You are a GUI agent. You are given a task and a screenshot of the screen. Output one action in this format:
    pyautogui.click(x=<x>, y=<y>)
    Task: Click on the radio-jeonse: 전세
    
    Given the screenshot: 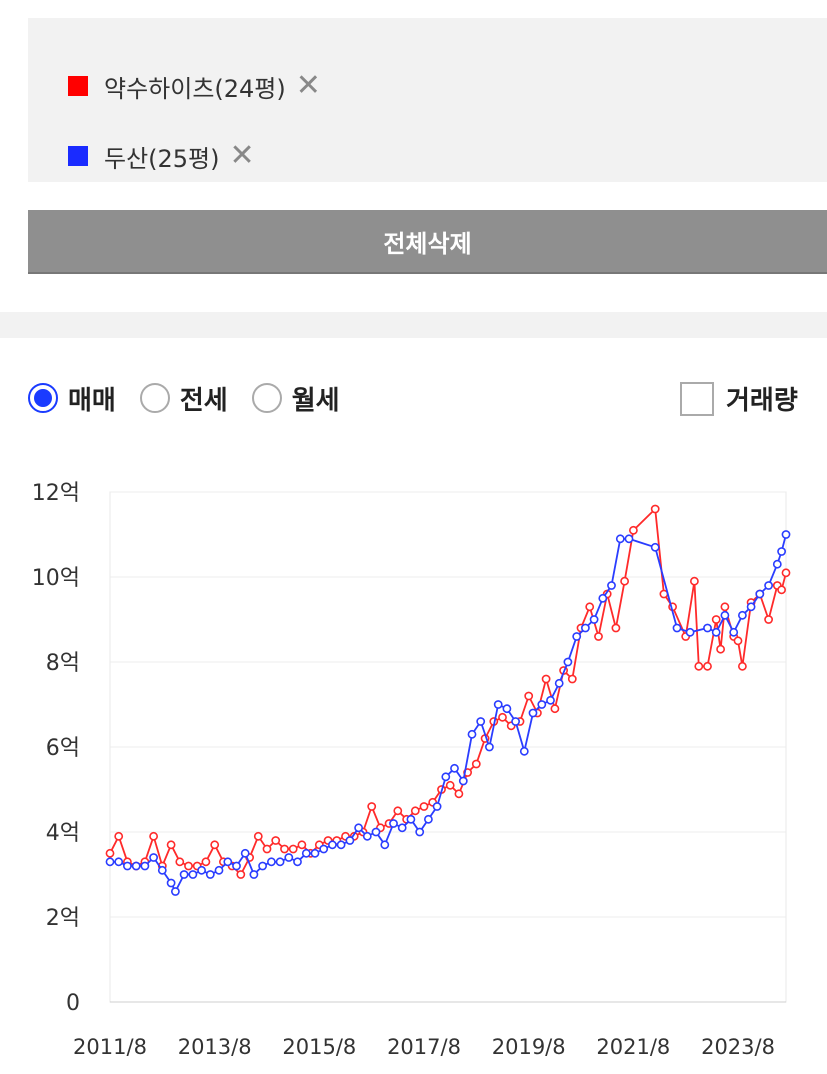 What is the action you would take?
    pyautogui.click(x=183, y=398)
    